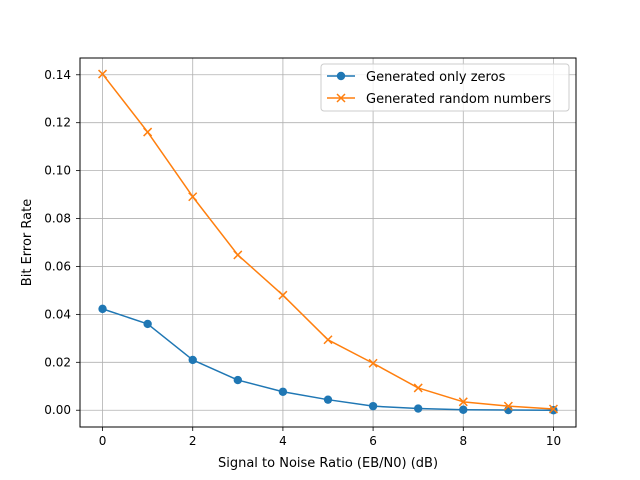 This screenshot has width=640, height=480. What do you see at coordinates (57, 410) in the screenshot?
I see `y-tick-label: 0.00` at bounding box center [57, 410].